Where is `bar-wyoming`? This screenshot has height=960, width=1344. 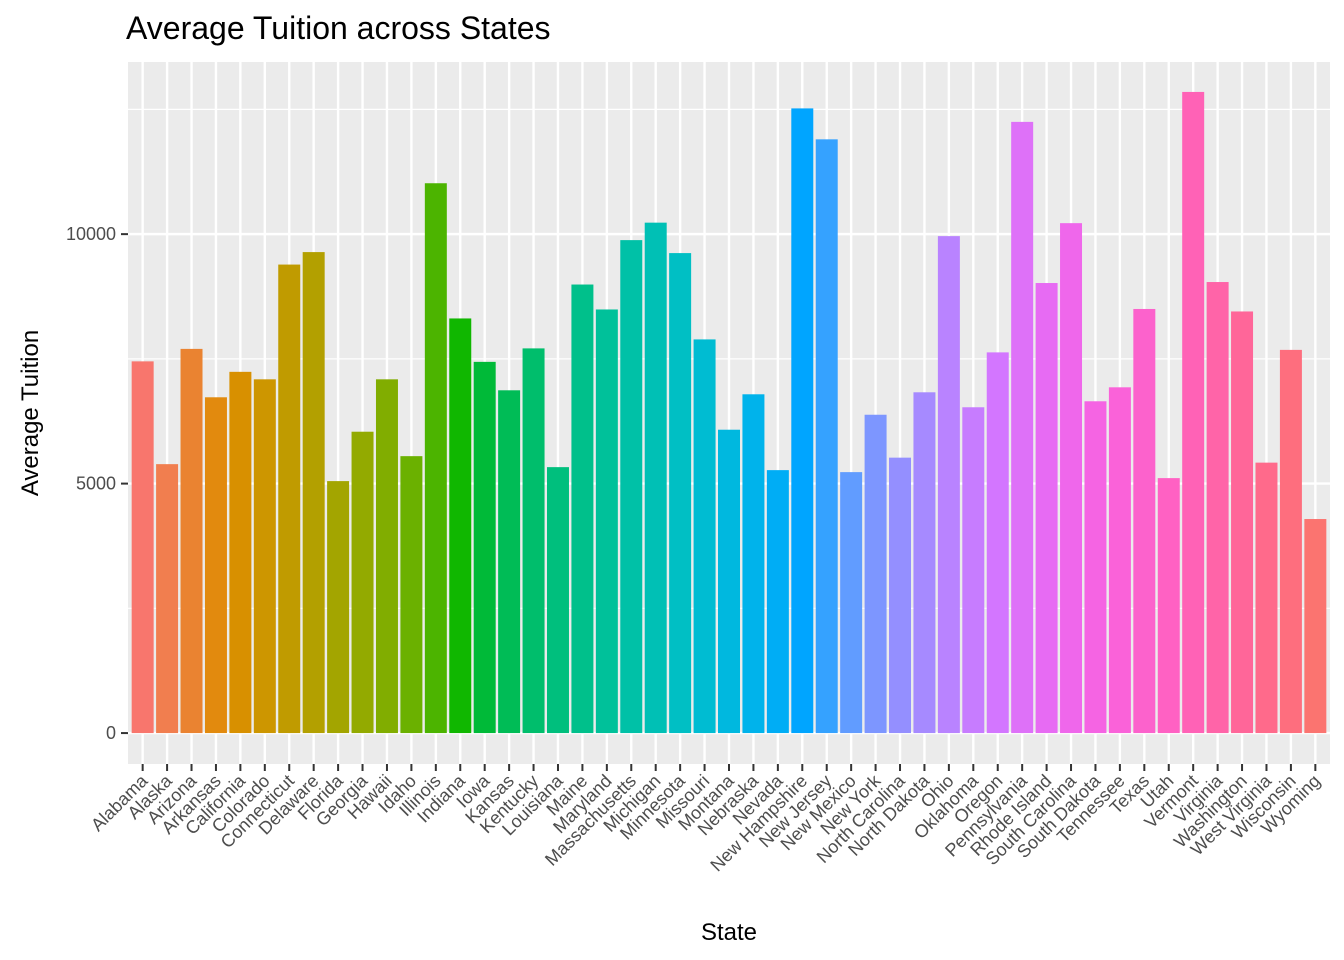 bar-wyoming is located at coordinates (1315, 626).